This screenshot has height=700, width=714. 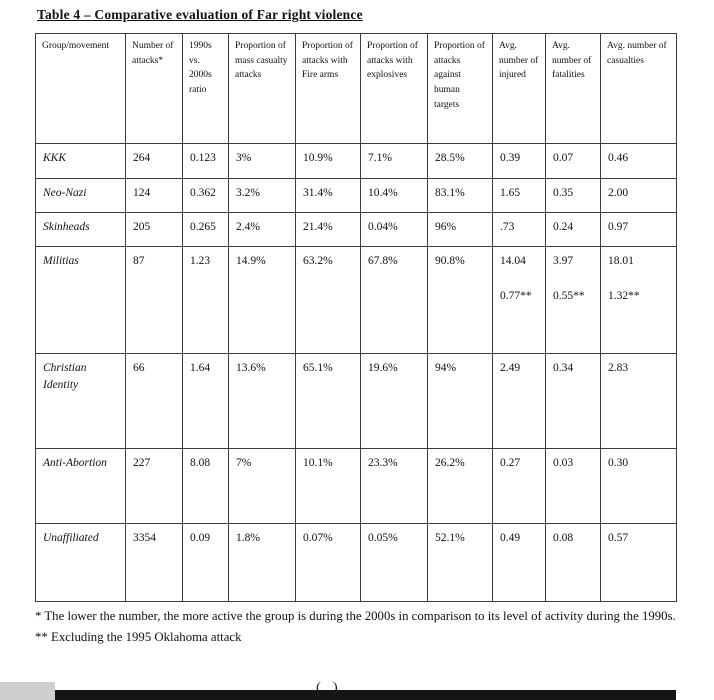 I want to click on table-cell: 7.1%, so click(x=394, y=161).